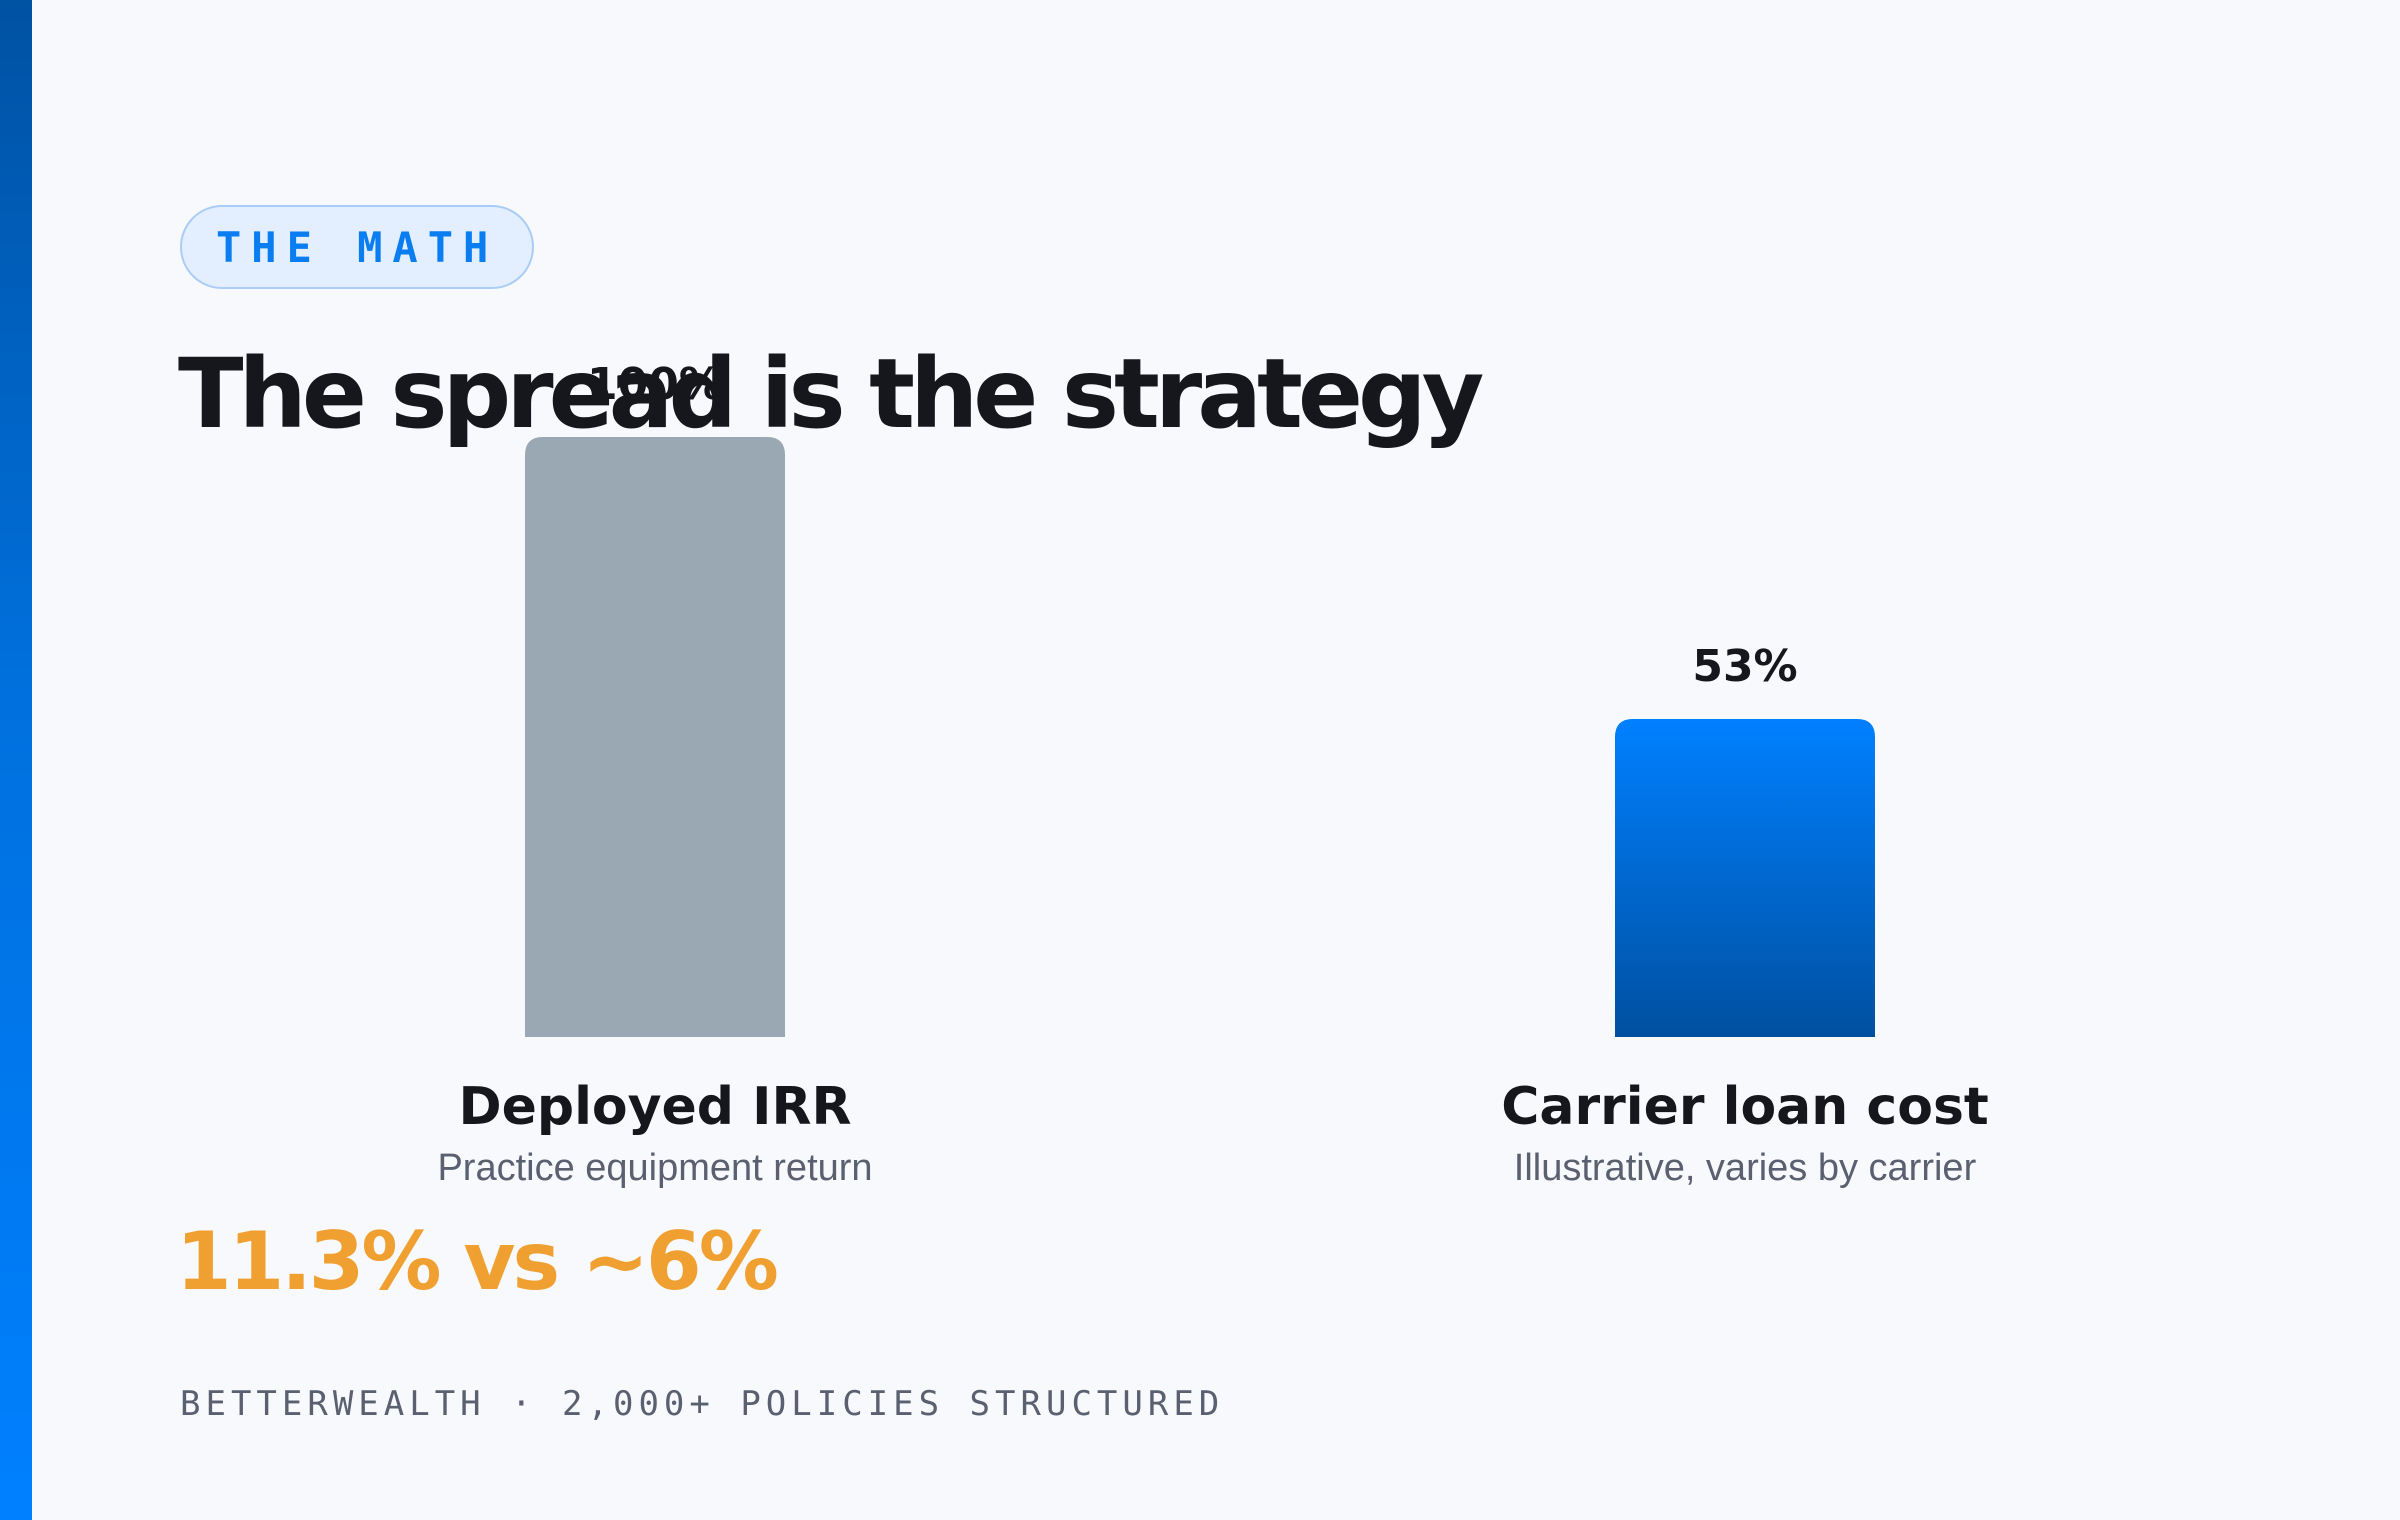 The height and width of the screenshot is (1520, 2400). What do you see at coordinates (831, 394) in the screenshot?
I see `page-title: The spread is the strategy` at bounding box center [831, 394].